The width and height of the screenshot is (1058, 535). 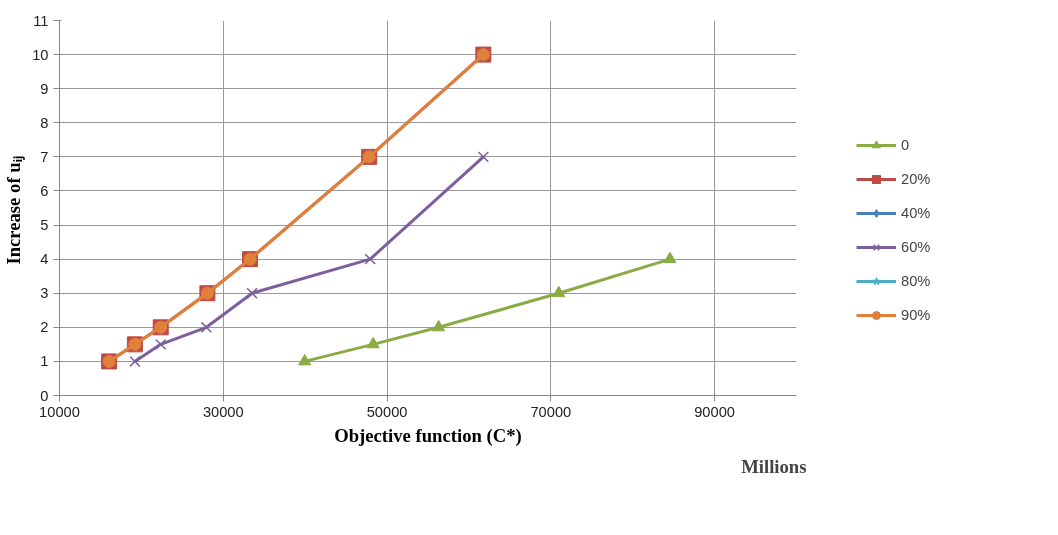 What do you see at coordinates (774, 466) in the screenshot?
I see `text: Millions` at bounding box center [774, 466].